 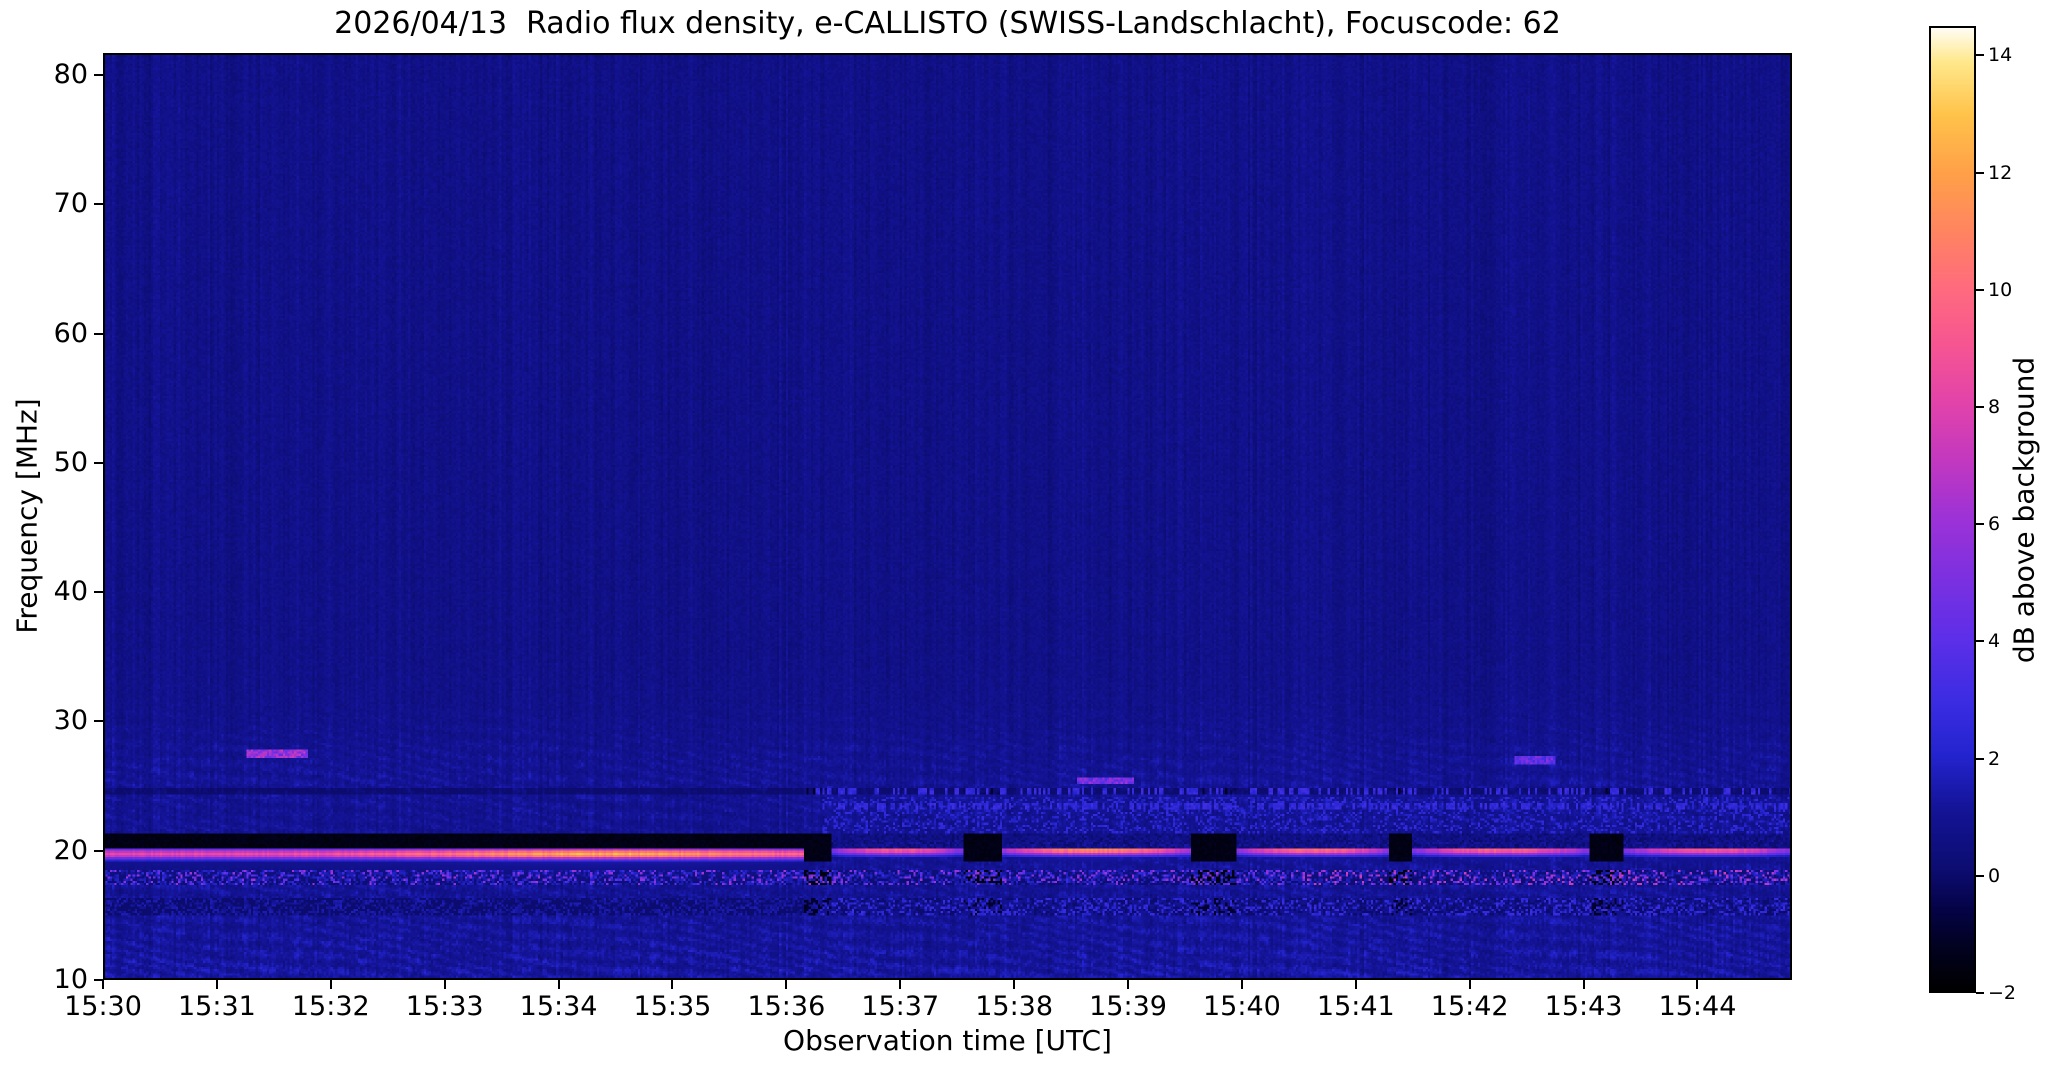 I want to click on y-tick-label: 30, so click(x=70, y=721).